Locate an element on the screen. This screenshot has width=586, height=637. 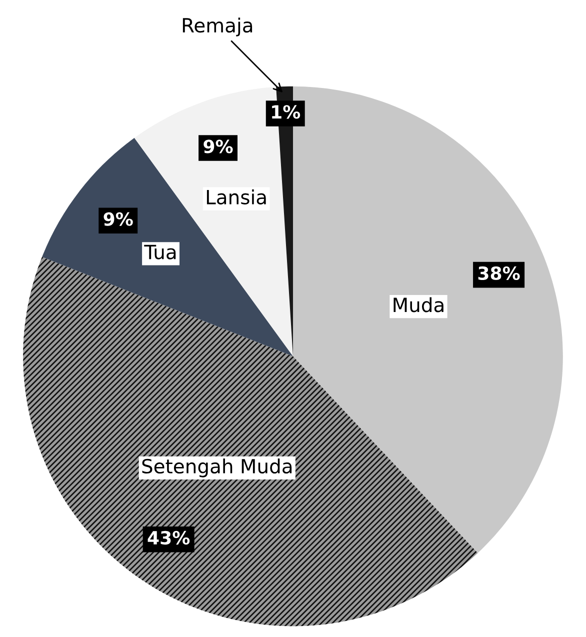
slice-label: Remaja is located at coordinates (217, 27).